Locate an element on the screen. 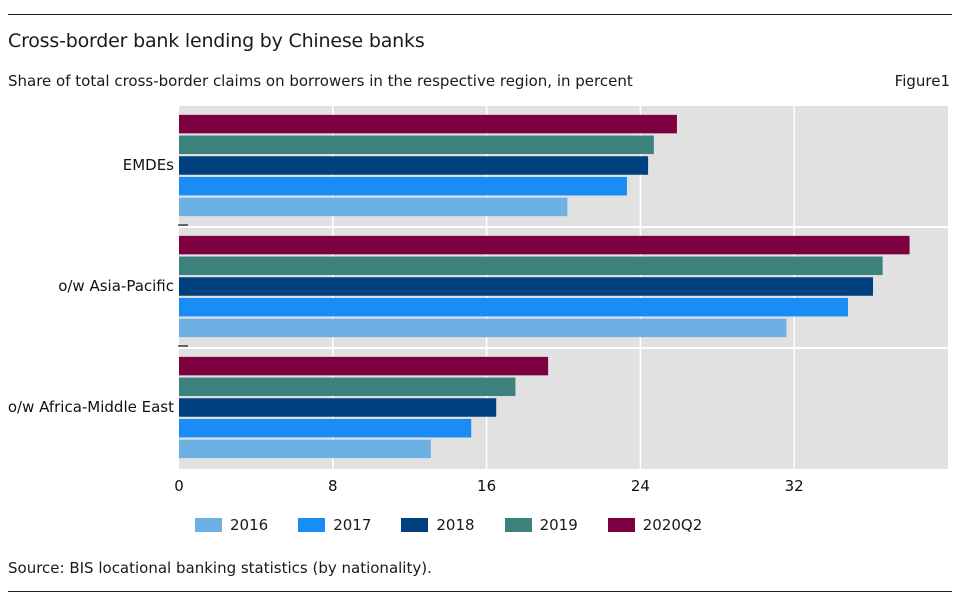 This screenshot has width=960, height=600. bottom-rule is located at coordinates (480, 591).